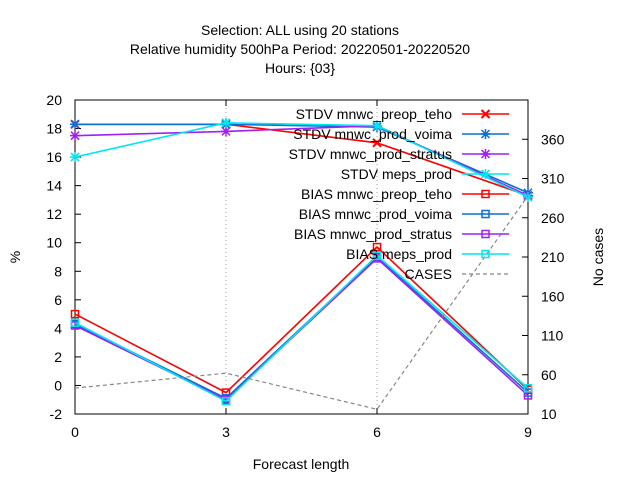  What do you see at coordinates (75, 432) in the screenshot?
I see `x-tick-label: 0` at bounding box center [75, 432].